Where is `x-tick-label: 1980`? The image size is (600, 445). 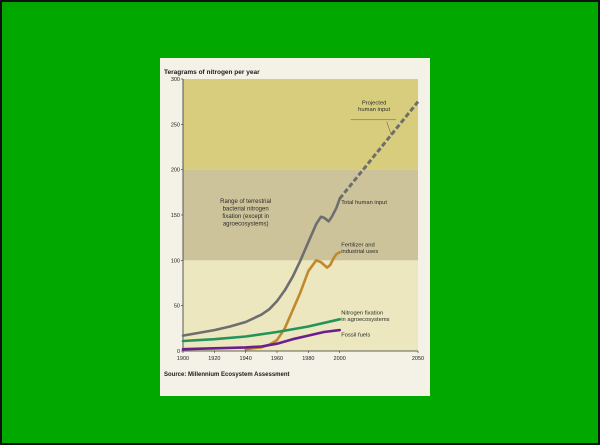 x-tick-label: 1980 is located at coordinates (308, 359).